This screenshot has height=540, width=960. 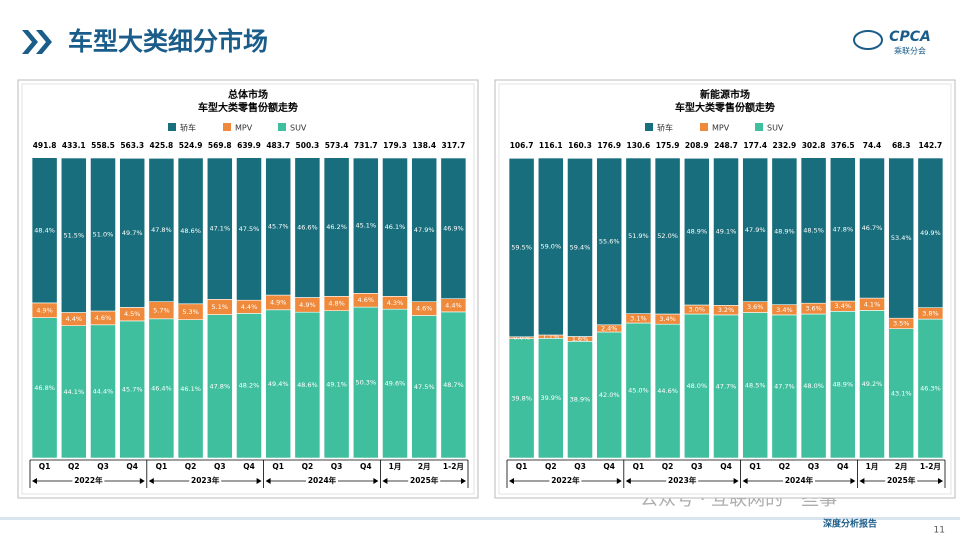 What do you see at coordinates (872, 228) in the screenshot?
I see `value-label: 46.7%` at bounding box center [872, 228].